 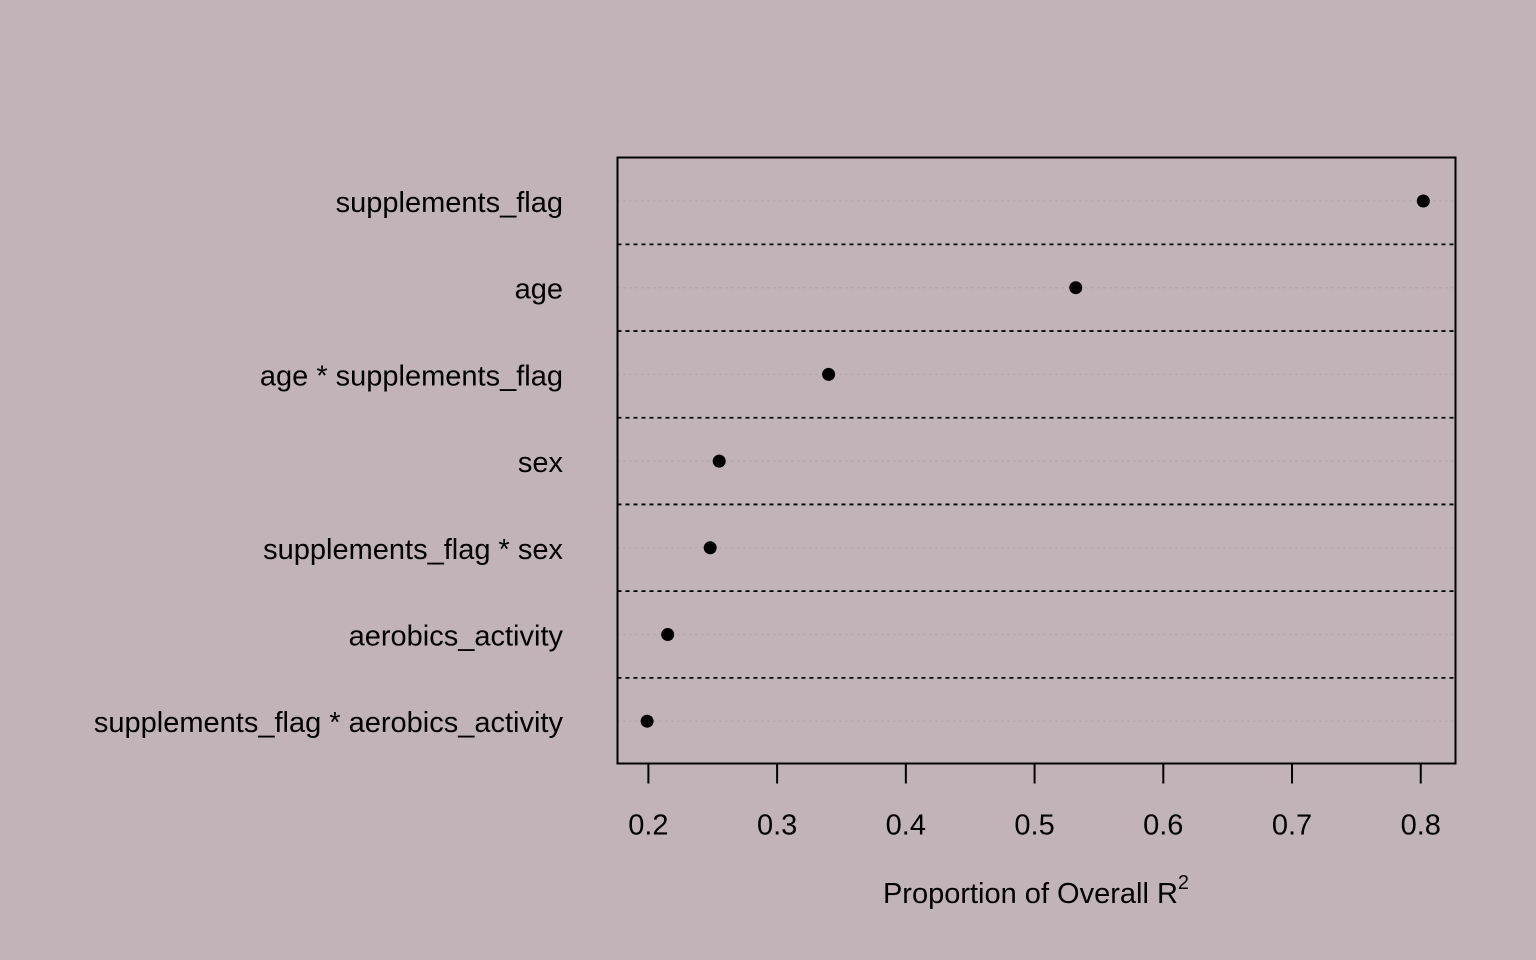 What do you see at coordinates (906, 826) in the screenshot?
I see `x-tick-label: 0.4` at bounding box center [906, 826].